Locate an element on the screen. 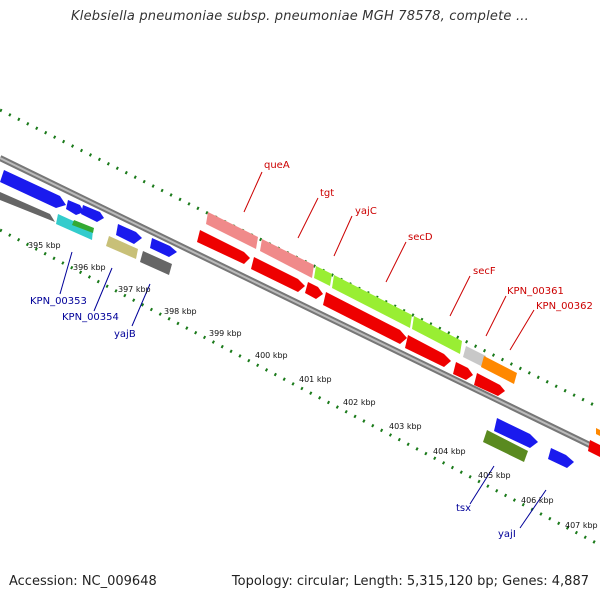 The width and height of the screenshot is (600, 600). gene-label-yajC: yajC is located at coordinates (366, 211).